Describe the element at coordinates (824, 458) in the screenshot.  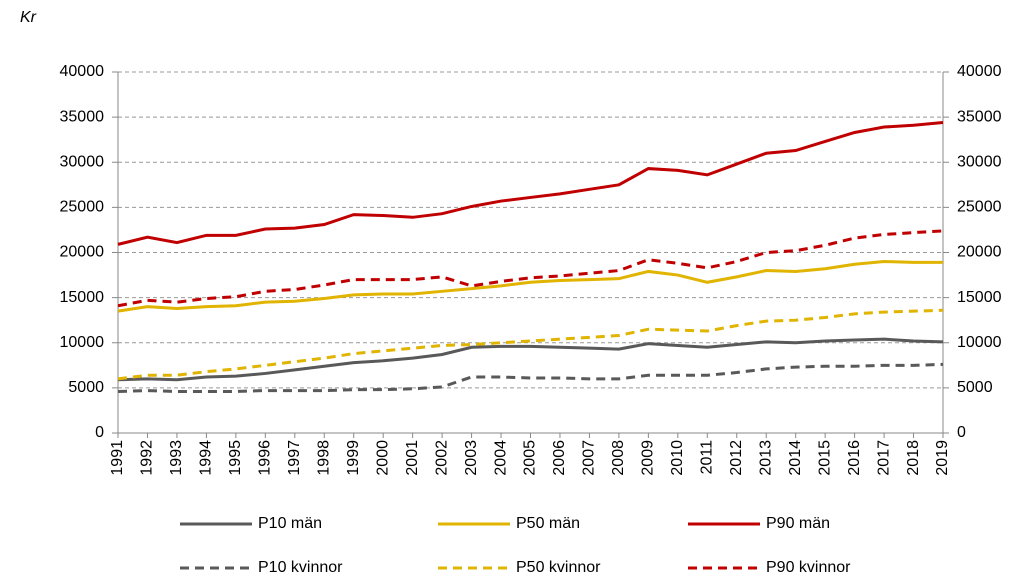
I see `x-tick-label: 2015` at that location.